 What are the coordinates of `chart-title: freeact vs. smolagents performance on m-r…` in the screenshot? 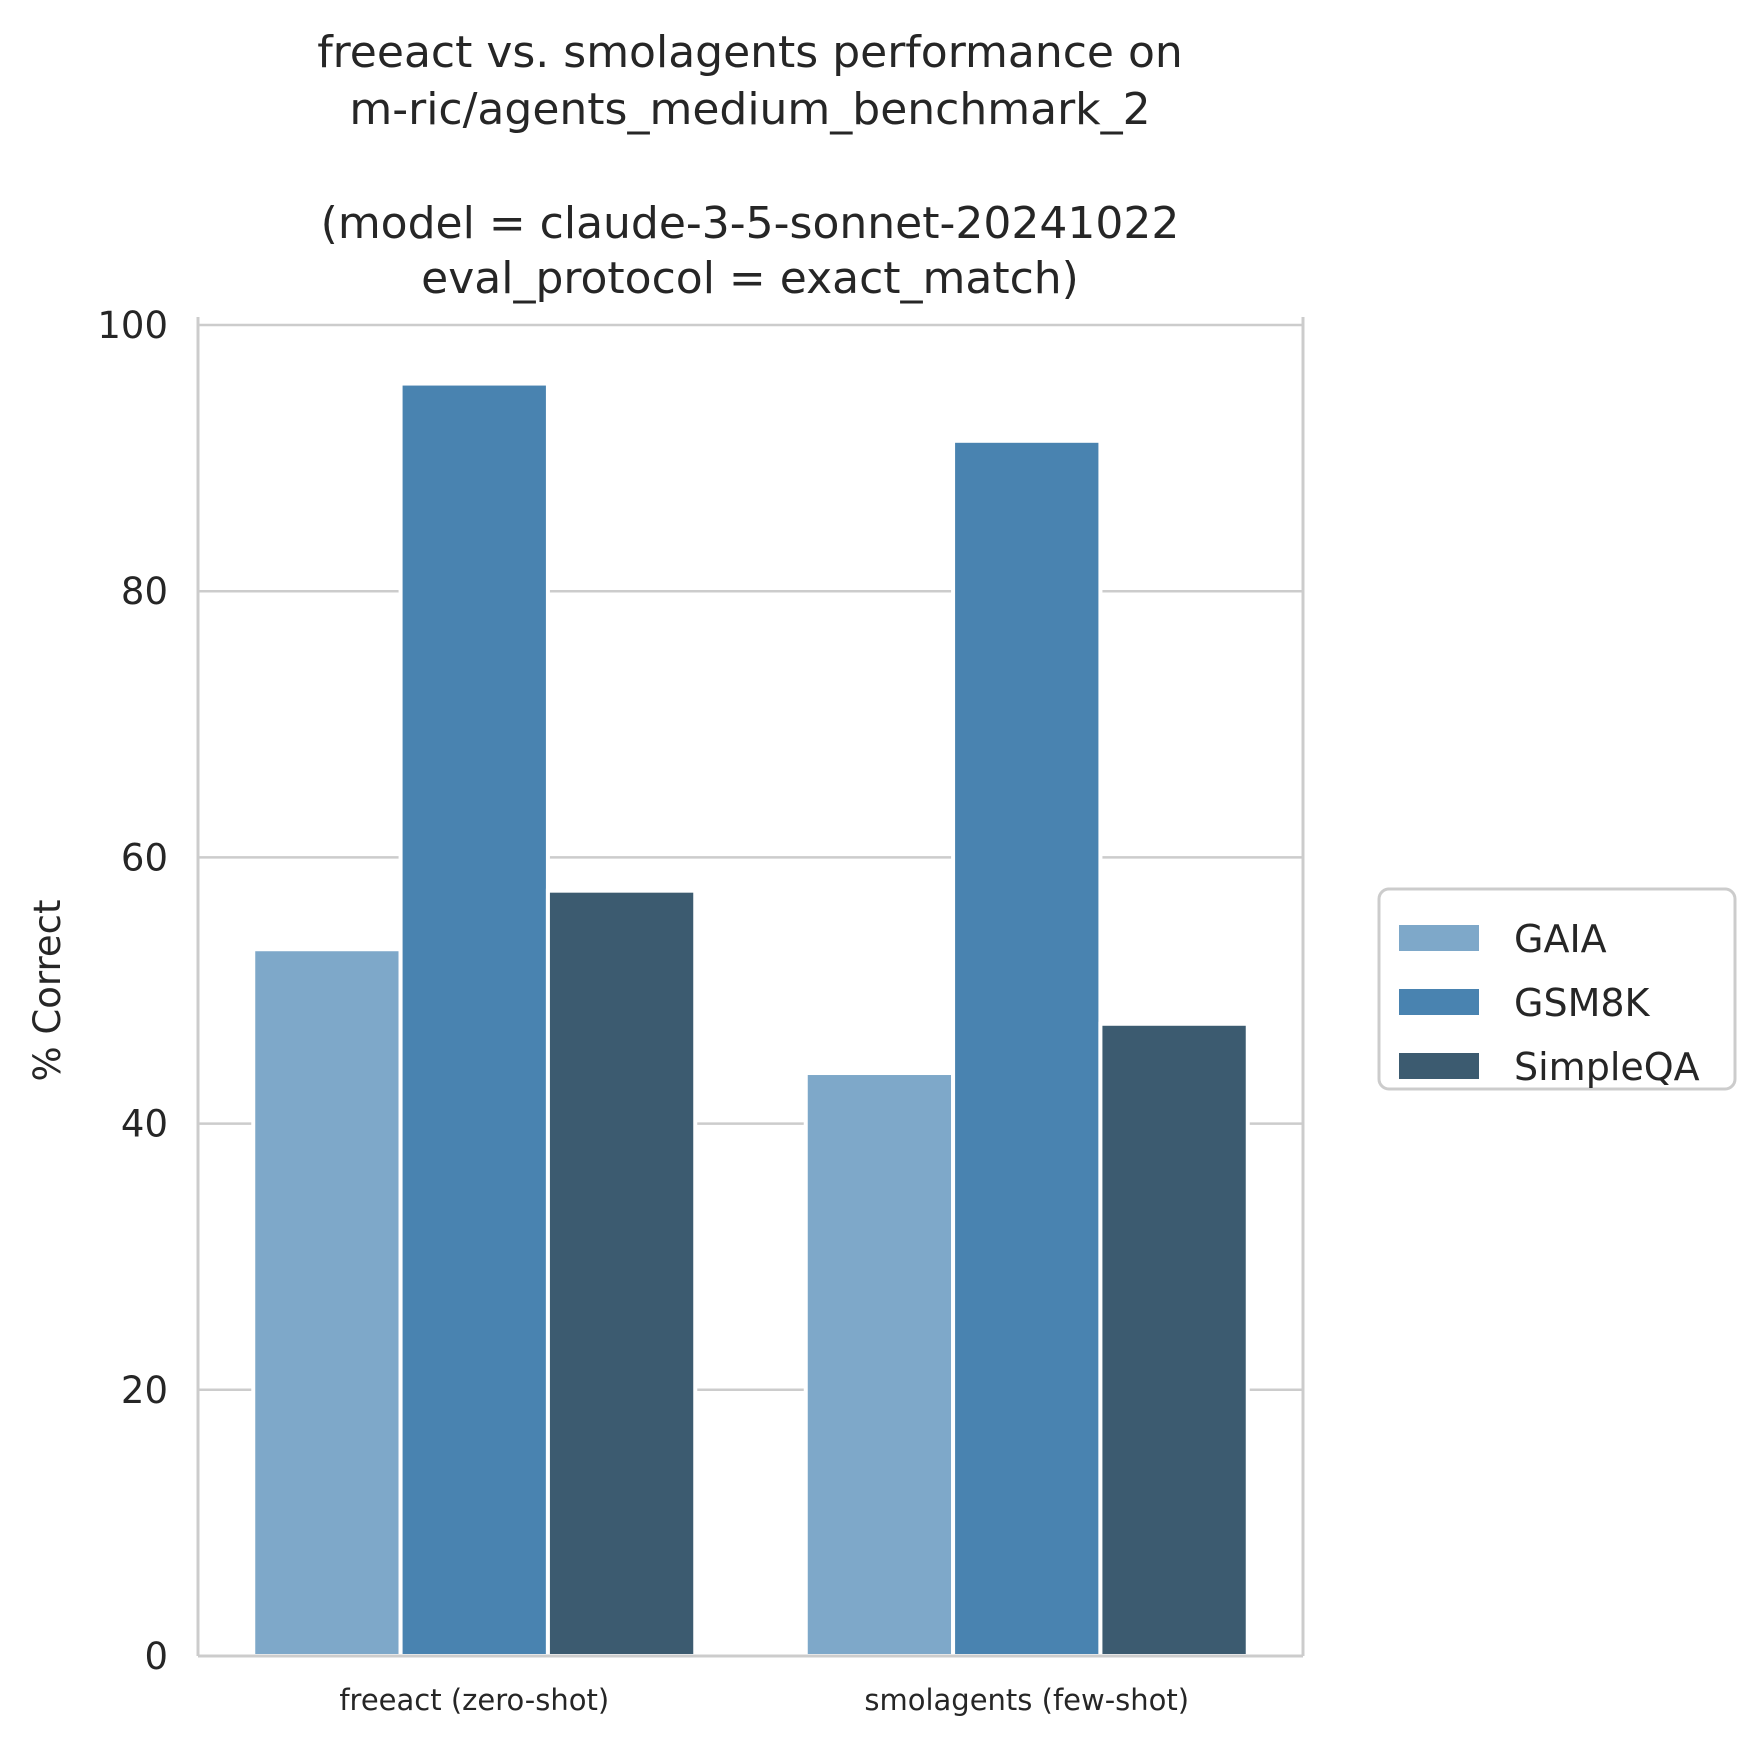 It's located at (750, 165).